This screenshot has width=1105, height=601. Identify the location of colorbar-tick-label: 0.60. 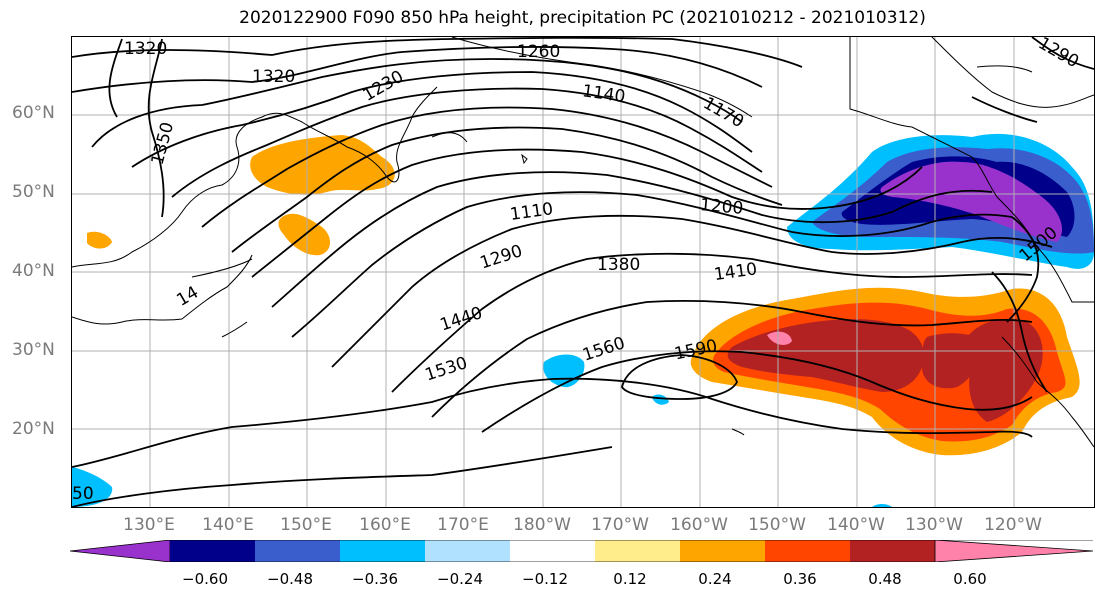
(970, 579).